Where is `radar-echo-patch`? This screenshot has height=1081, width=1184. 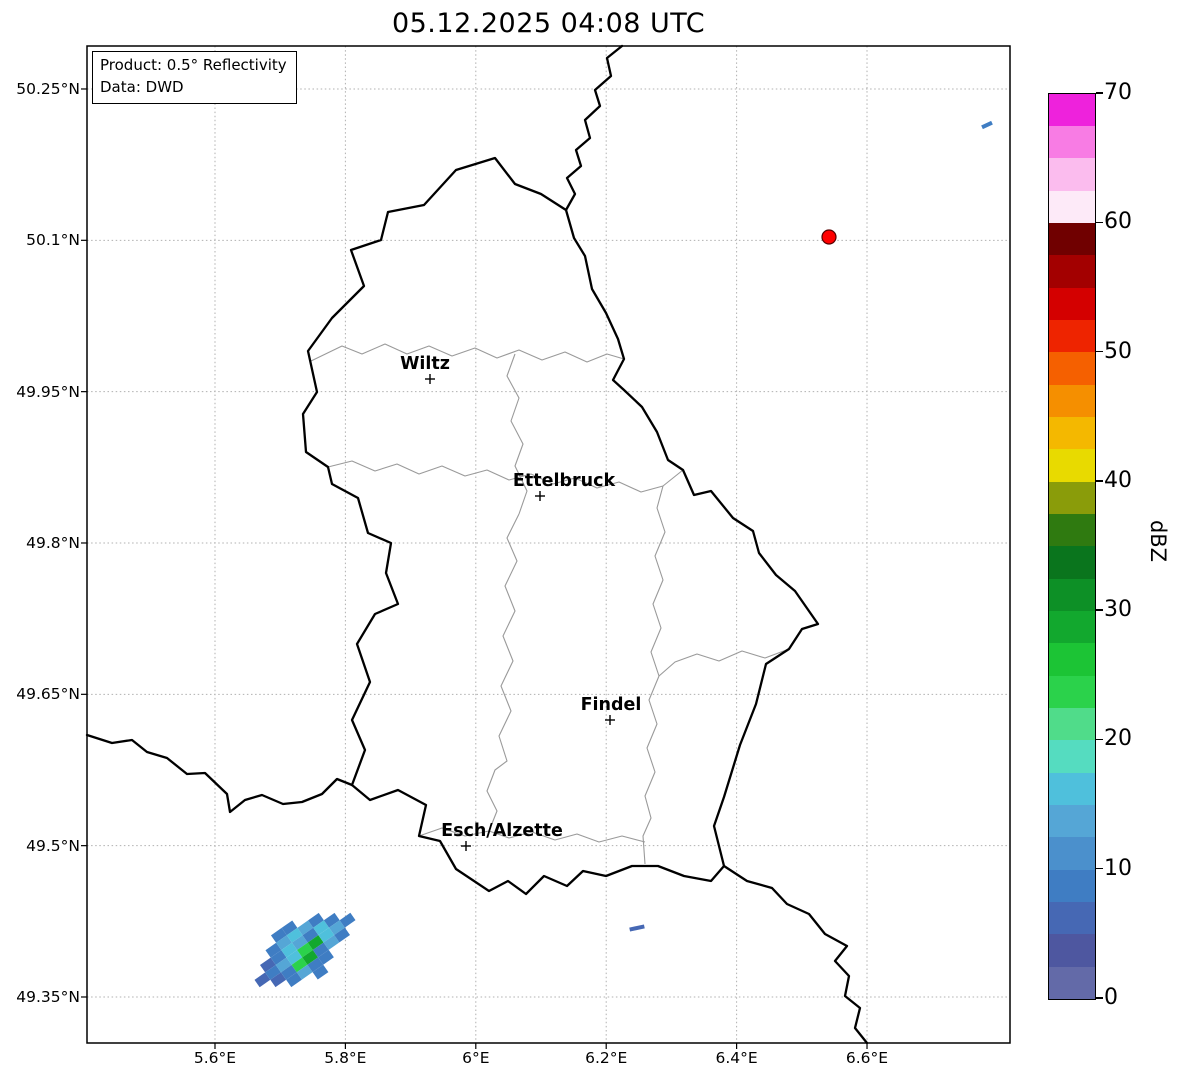 radar-echo-patch is located at coordinates (305, 950).